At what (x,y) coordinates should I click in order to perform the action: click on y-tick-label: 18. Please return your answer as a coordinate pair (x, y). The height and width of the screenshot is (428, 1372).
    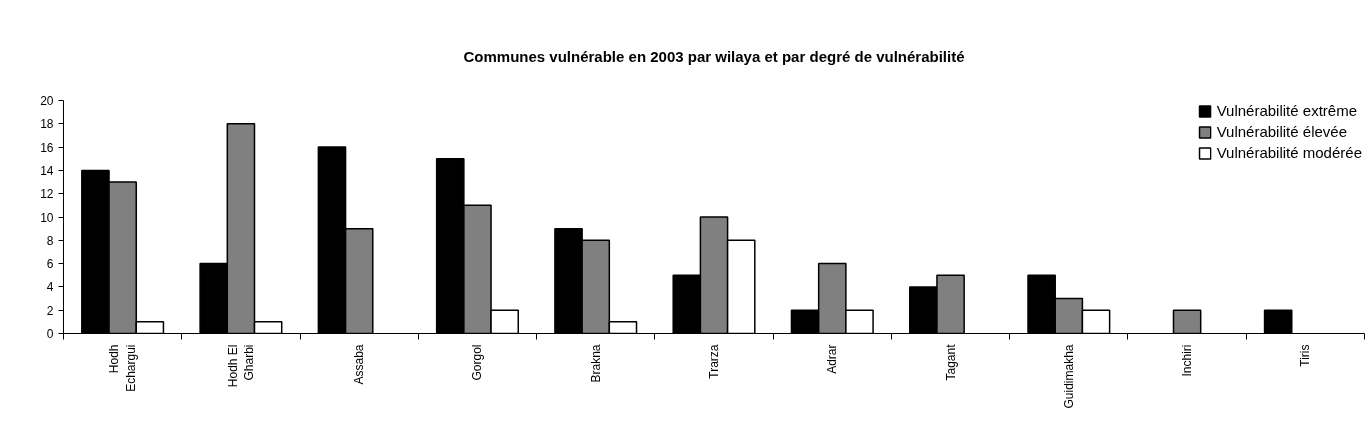
    Looking at the image, I should click on (47, 124).